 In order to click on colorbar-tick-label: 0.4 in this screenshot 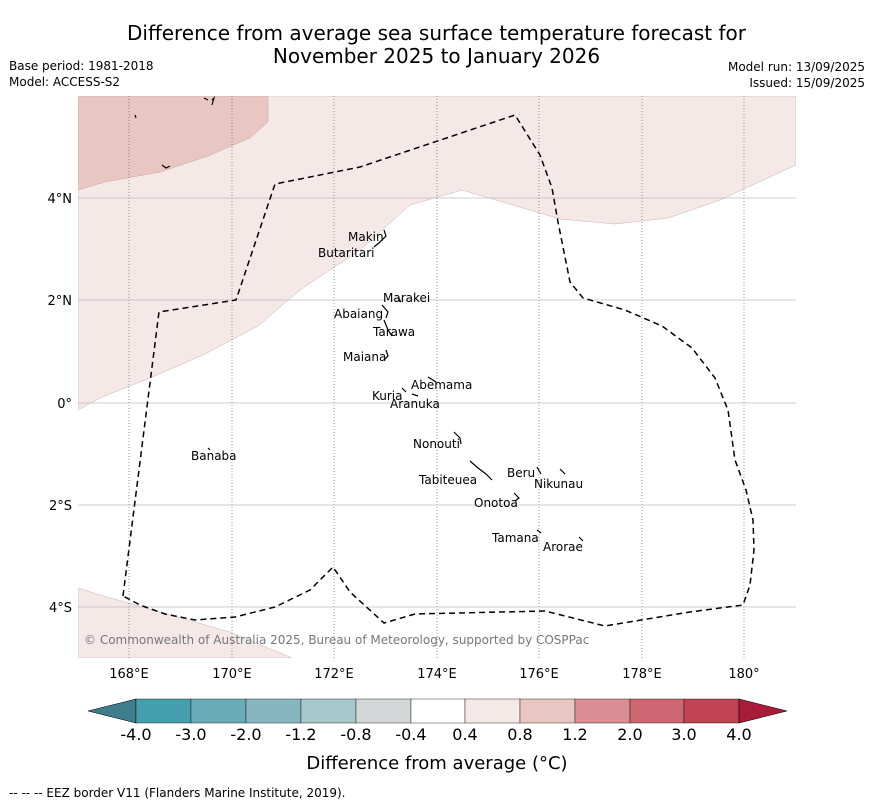, I will do `click(464, 734)`.